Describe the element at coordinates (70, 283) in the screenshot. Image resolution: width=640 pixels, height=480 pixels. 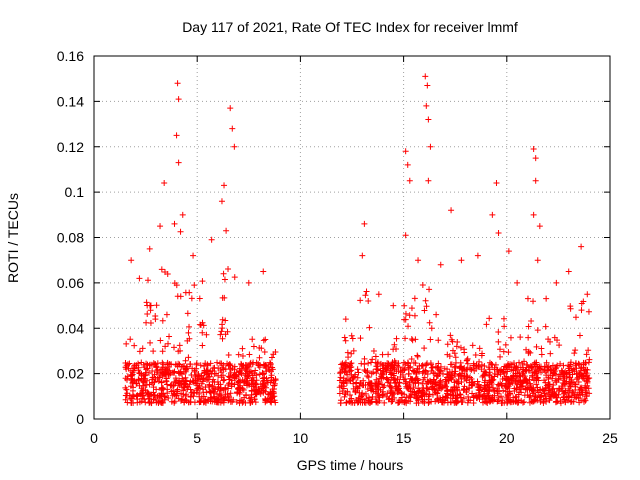
I see `y-tick-label: 0.06` at that location.